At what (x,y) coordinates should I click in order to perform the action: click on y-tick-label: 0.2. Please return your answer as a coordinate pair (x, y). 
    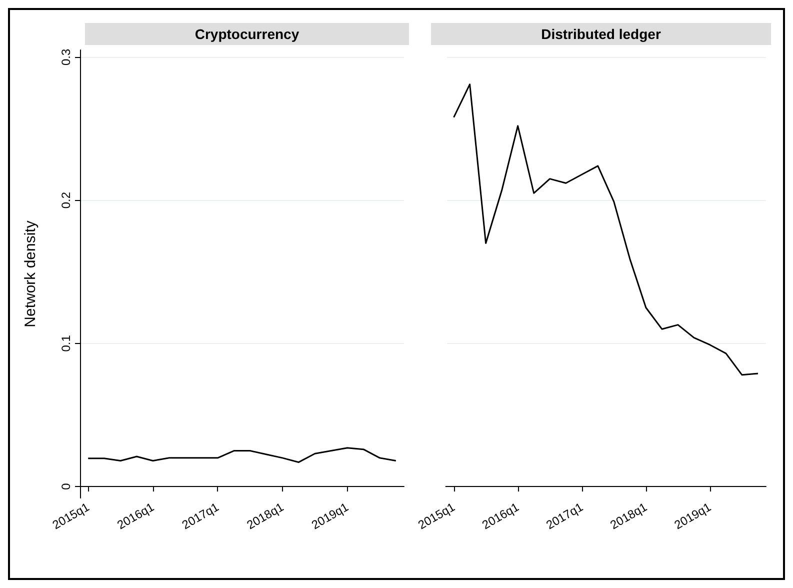
    Looking at the image, I should click on (66, 200).